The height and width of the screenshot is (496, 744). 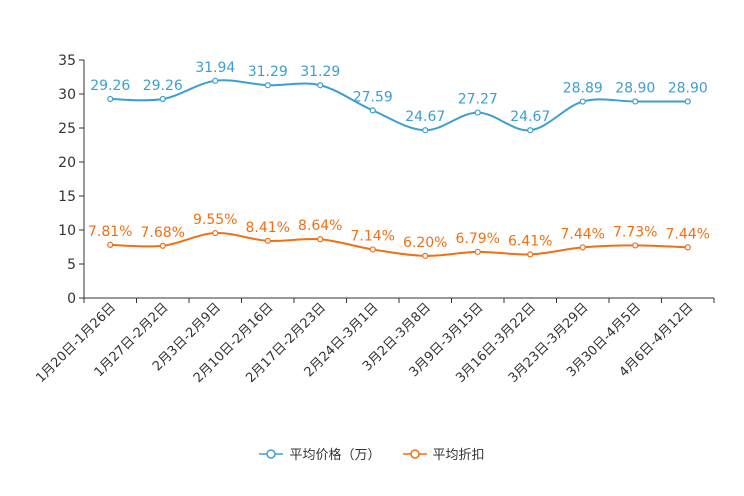 I want to click on data-label: 6.20%, so click(x=425, y=243).